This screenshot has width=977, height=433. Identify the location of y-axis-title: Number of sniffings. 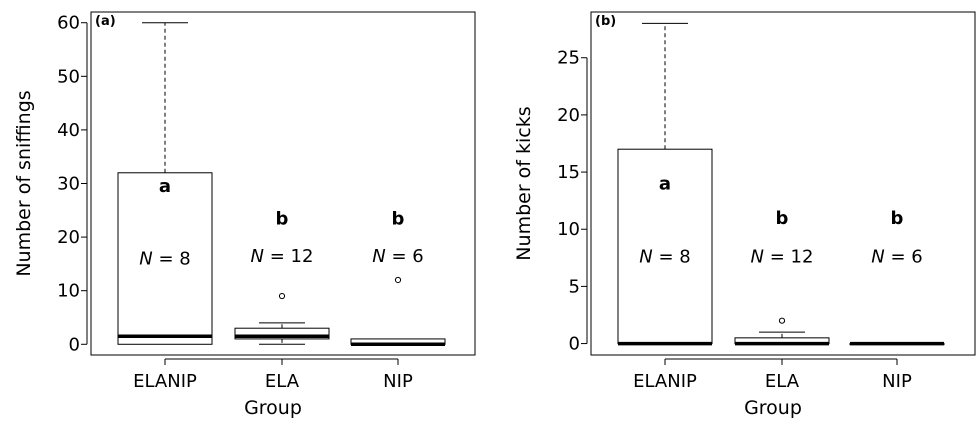
(24, 183).